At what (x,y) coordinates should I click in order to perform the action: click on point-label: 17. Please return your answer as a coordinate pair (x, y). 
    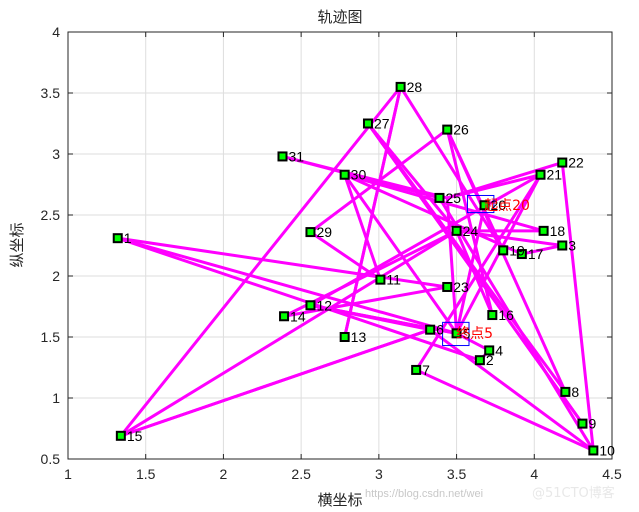
    Looking at the image, I should click on (536, 254).